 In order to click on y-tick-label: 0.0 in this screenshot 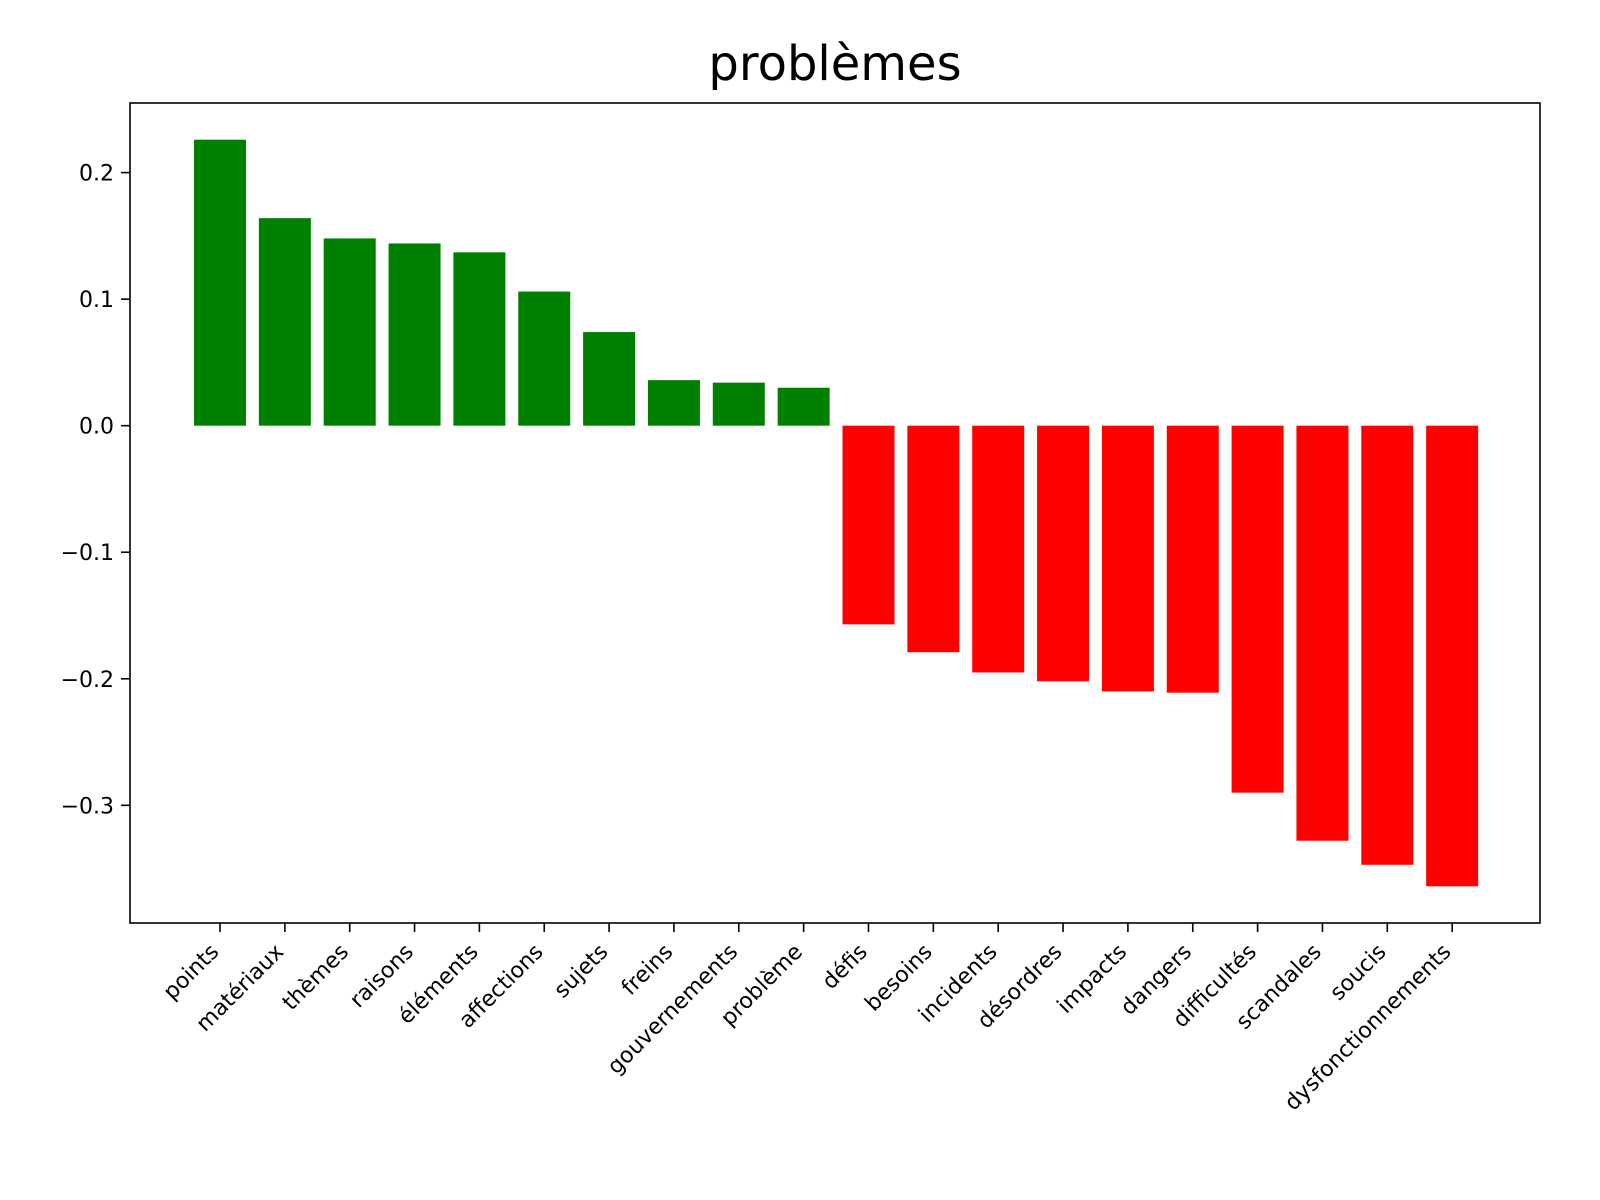, I will do `click(96, 427)`.